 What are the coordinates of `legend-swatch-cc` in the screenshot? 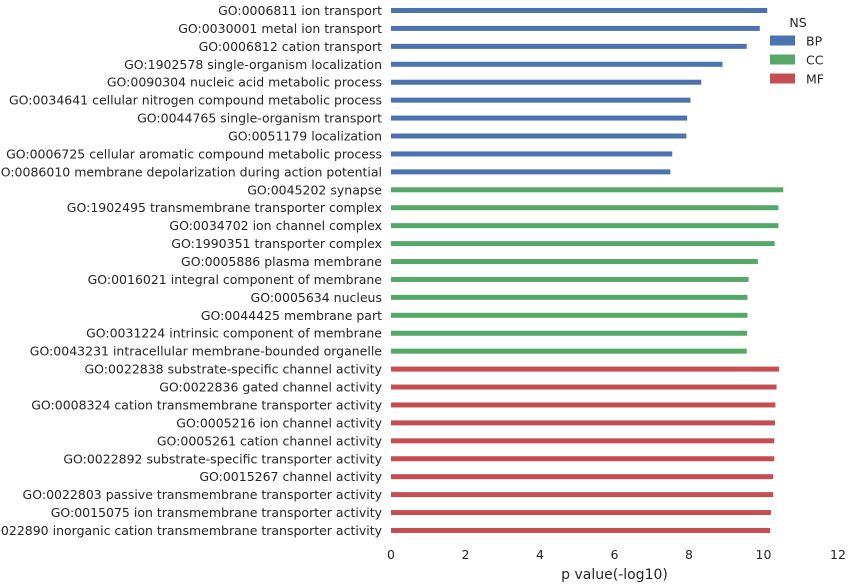 It's located at (782, 59).